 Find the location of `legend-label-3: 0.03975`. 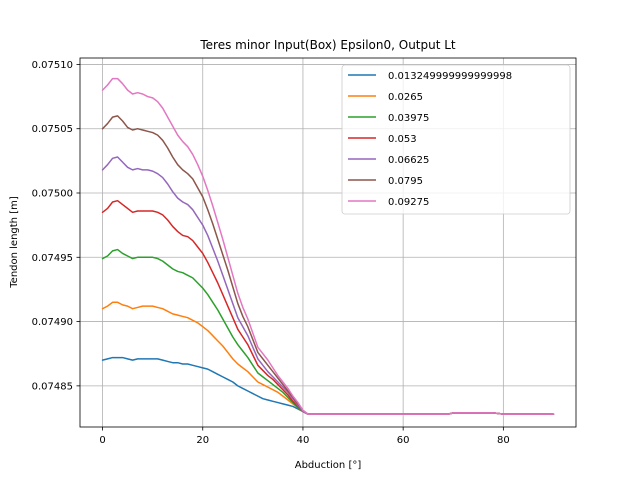

legend-label-3: 0.03975 is located at coordinates (408, 118).